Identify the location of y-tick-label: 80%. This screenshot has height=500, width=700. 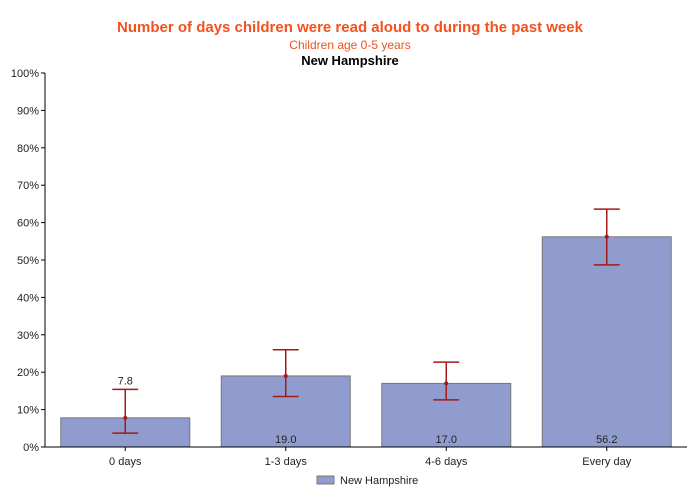
(28, 149).